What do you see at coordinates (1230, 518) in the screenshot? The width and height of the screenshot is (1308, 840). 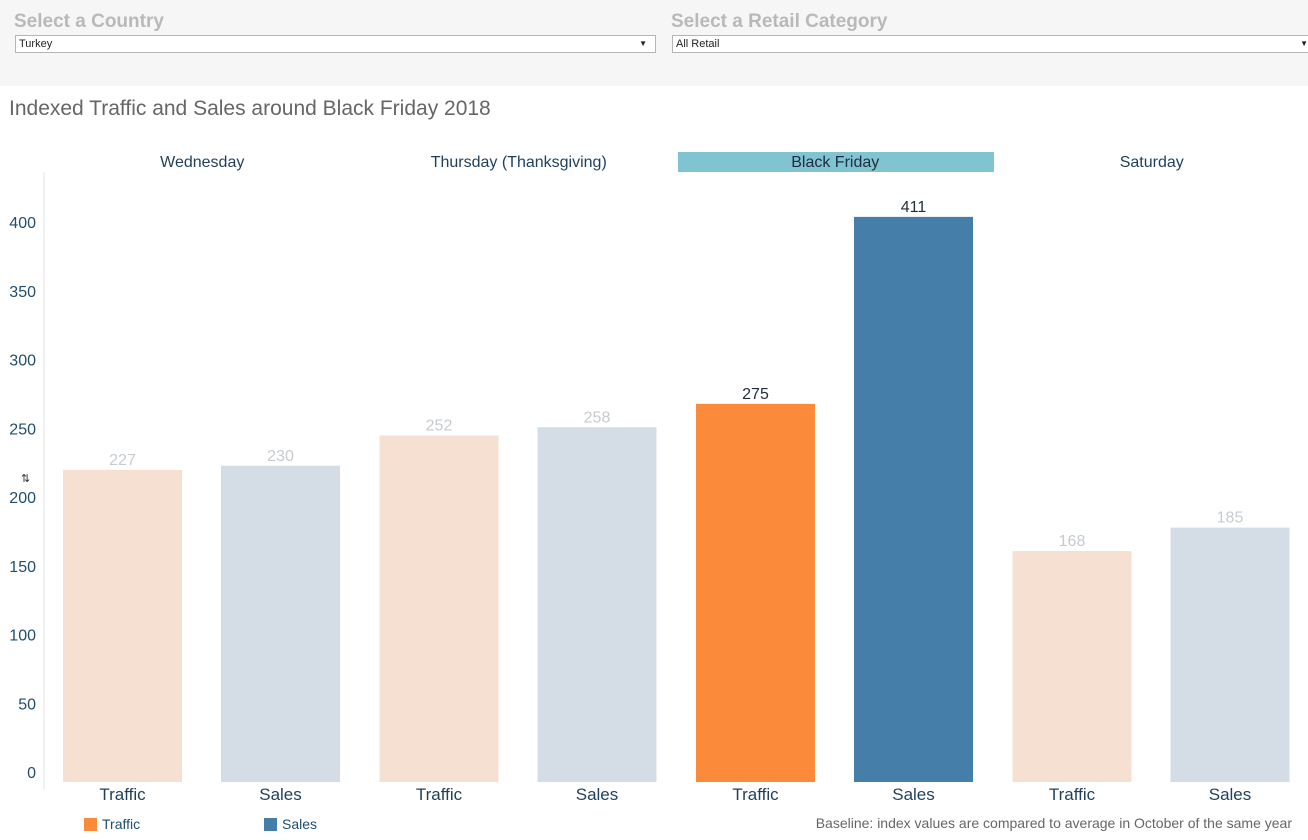 I see `bar-value-label: 185` at bounding box center [1230, 518].